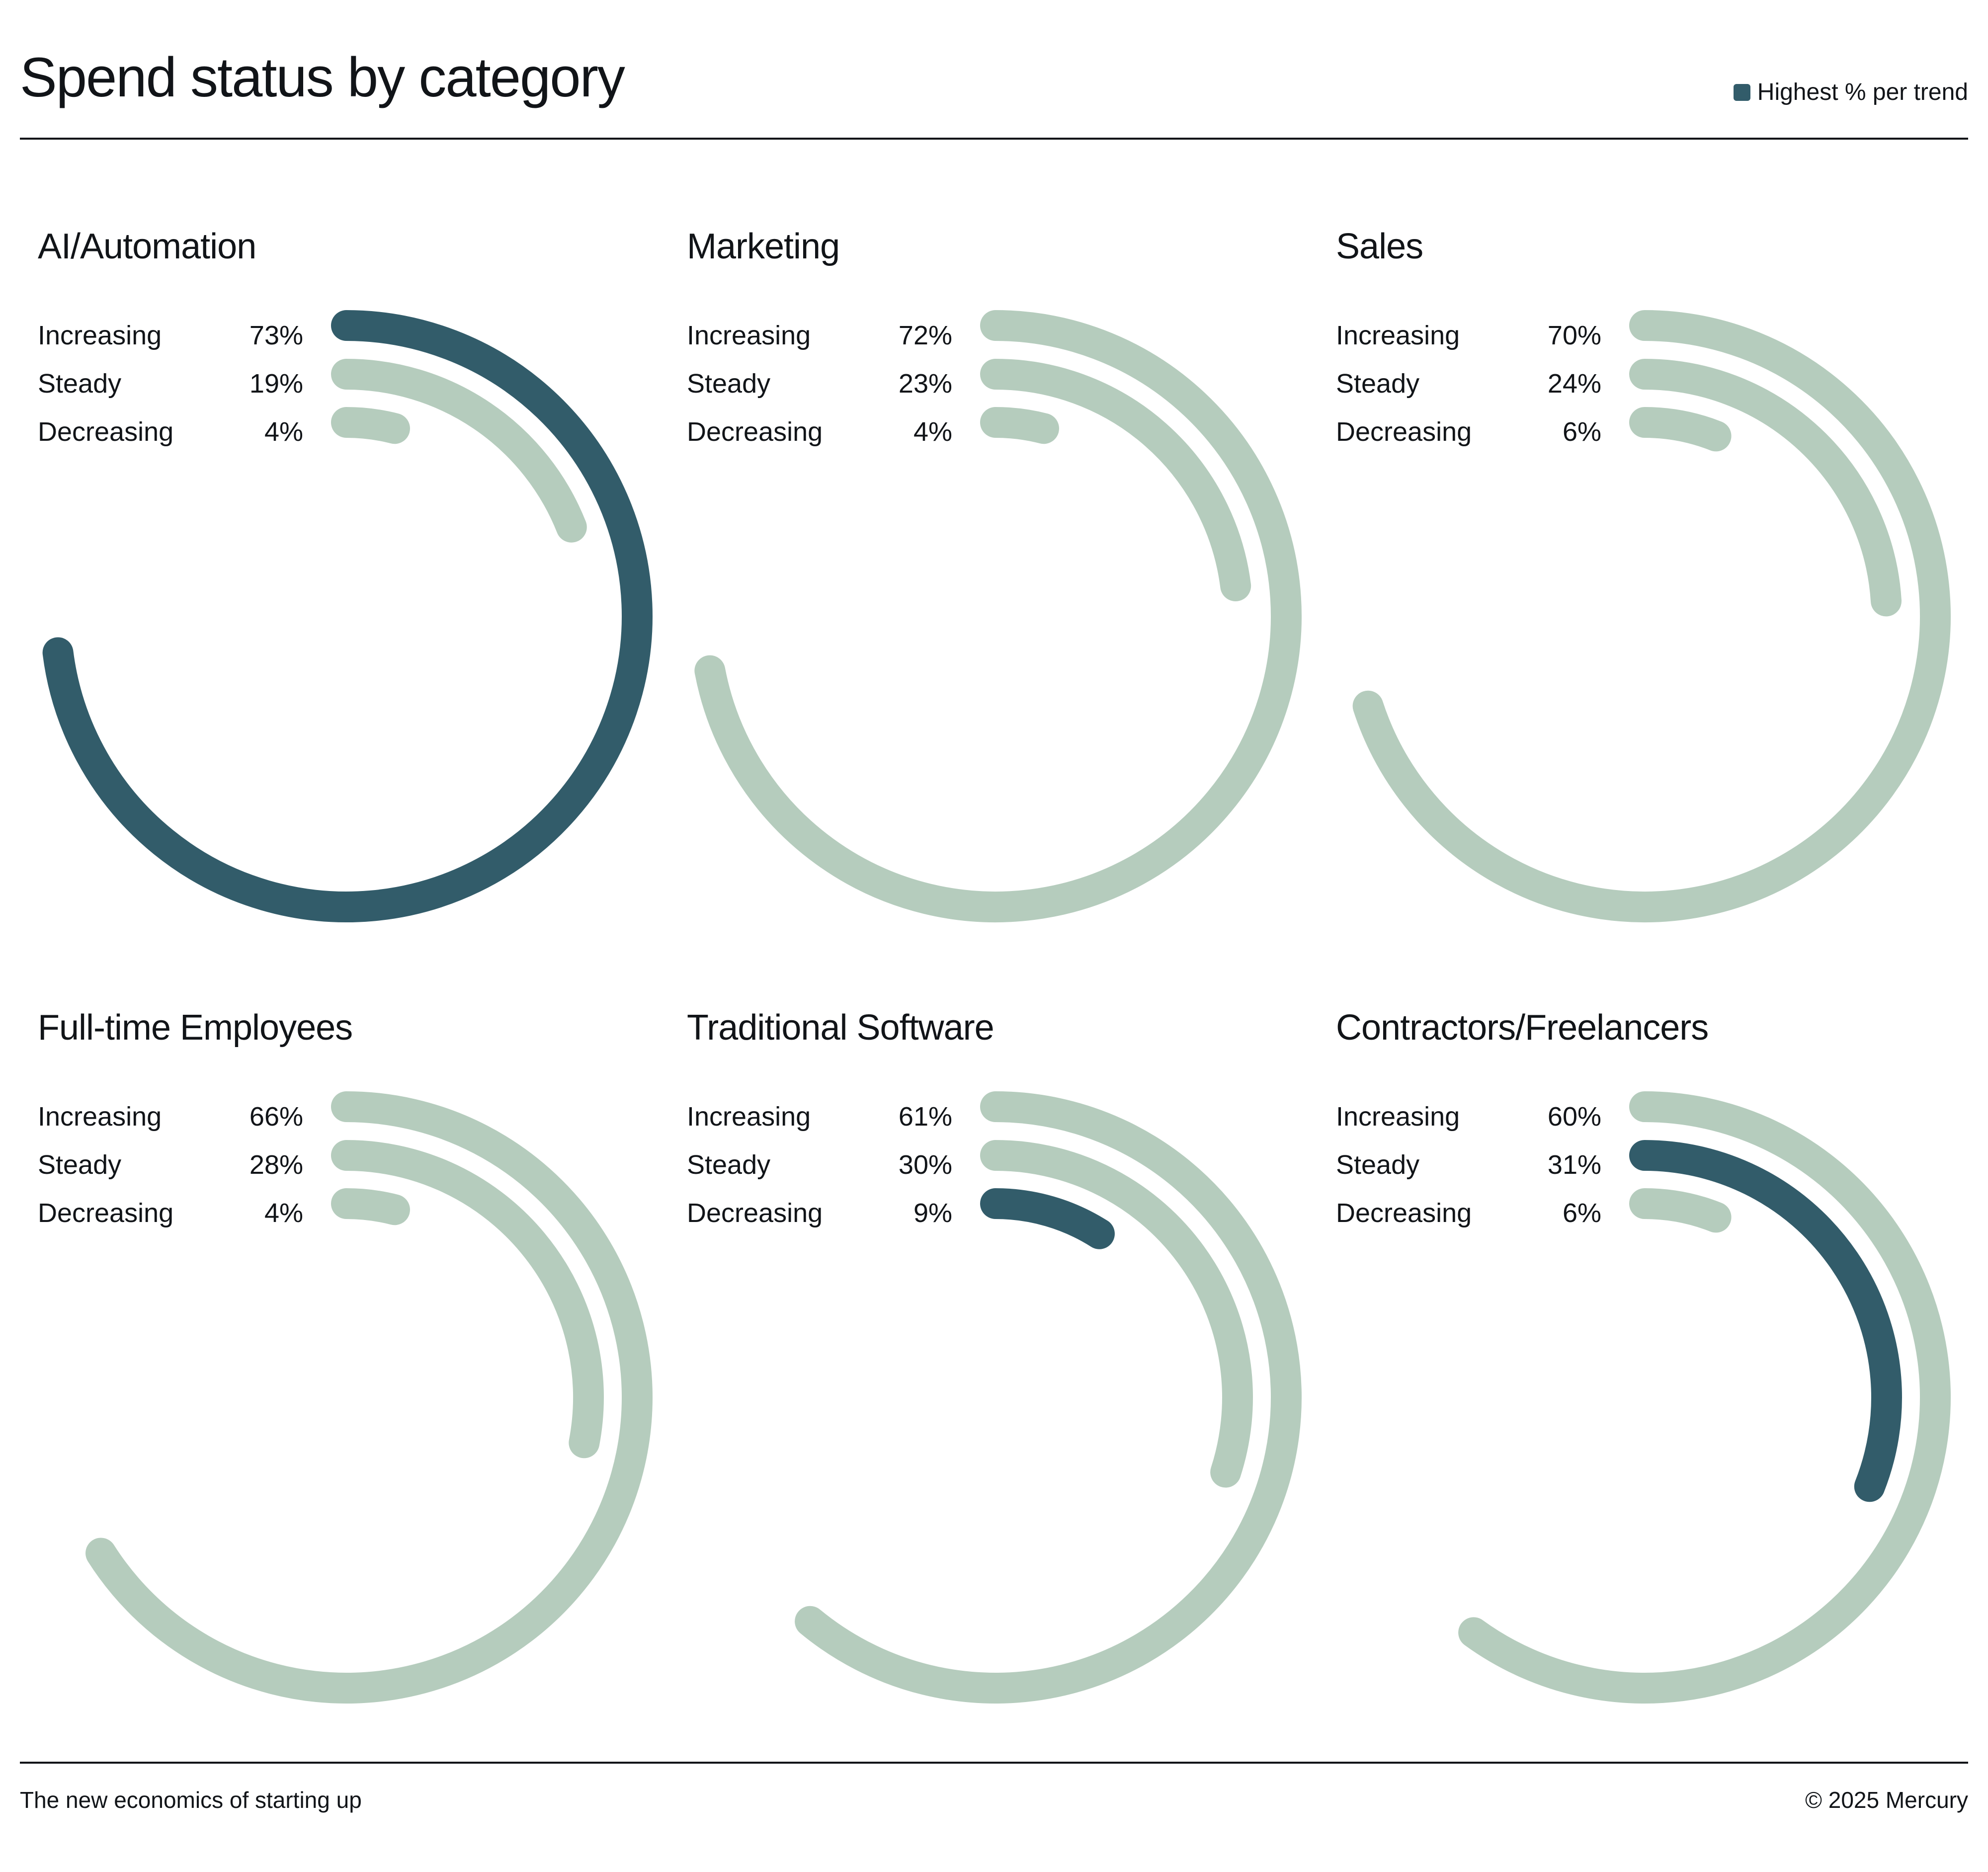  What do you see at coordinates (1574, 1117) in the screenshot?
I see `row-value-increasing: 60%` at bounding box center [1574, 1117].